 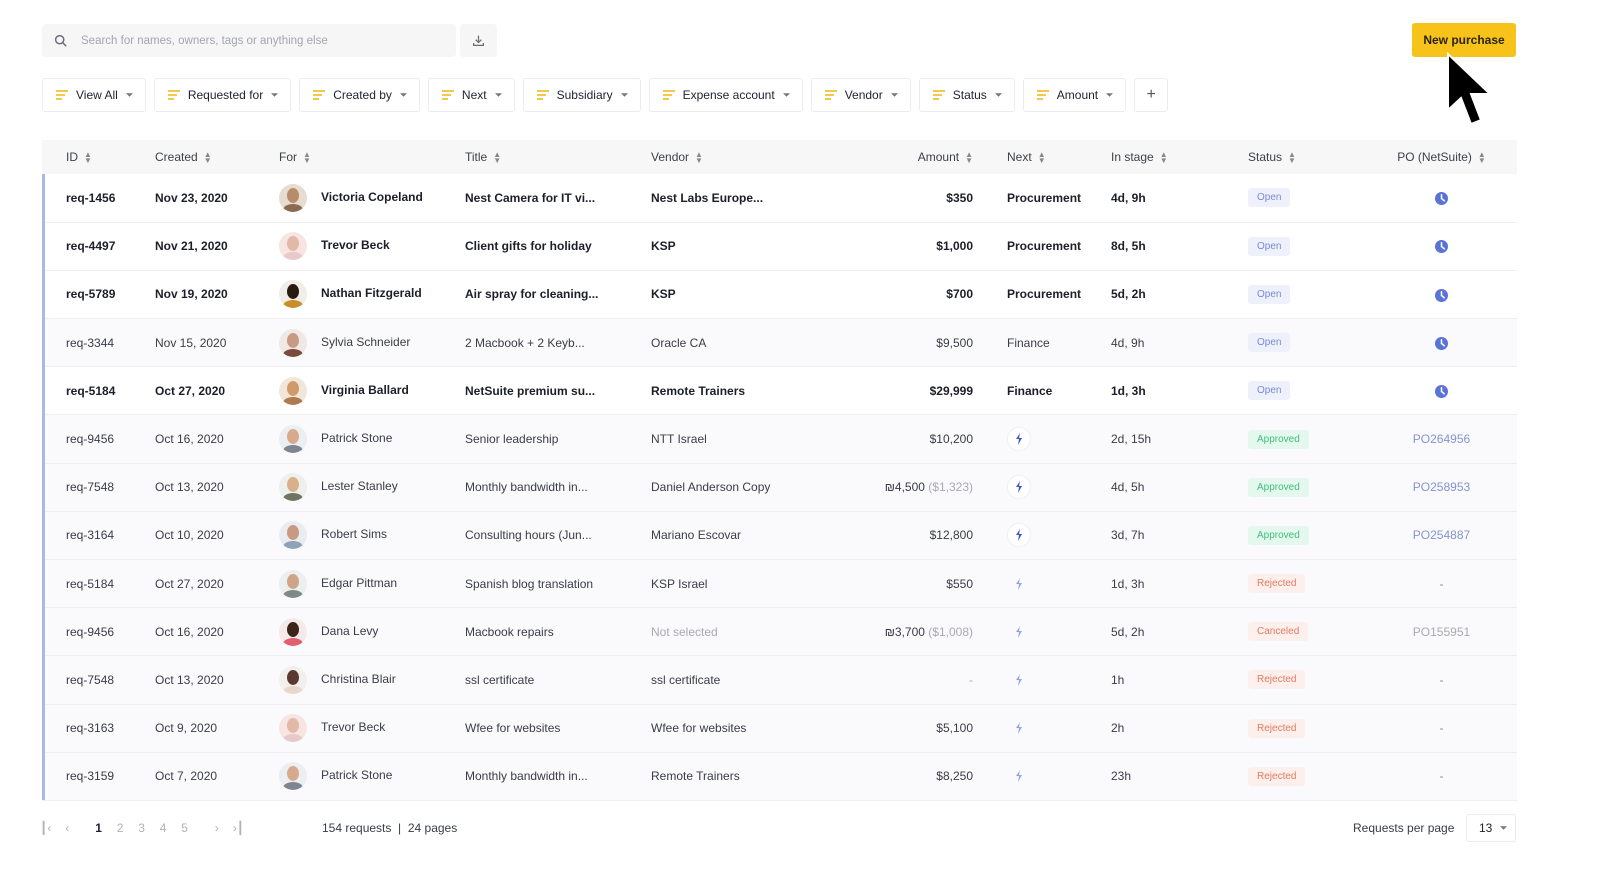 What do you see at coordinates (46, 828) in the screenshot?
I see `first-page-icon: ┃‹` at bounding box center [46, 828].